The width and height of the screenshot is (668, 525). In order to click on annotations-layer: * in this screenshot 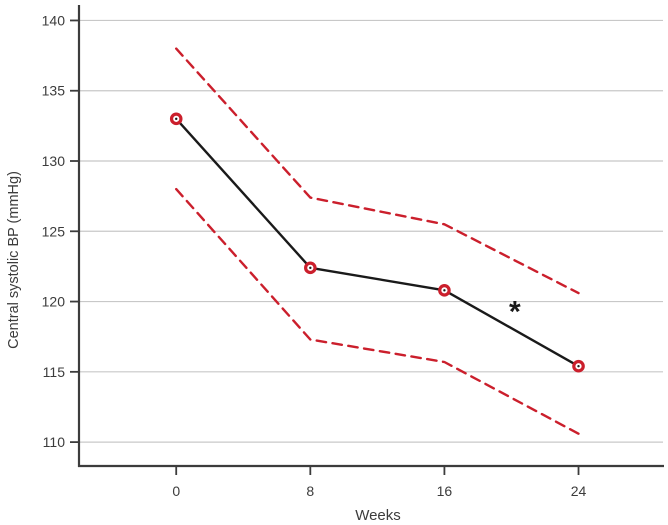, I will do `click(515, 312)`.